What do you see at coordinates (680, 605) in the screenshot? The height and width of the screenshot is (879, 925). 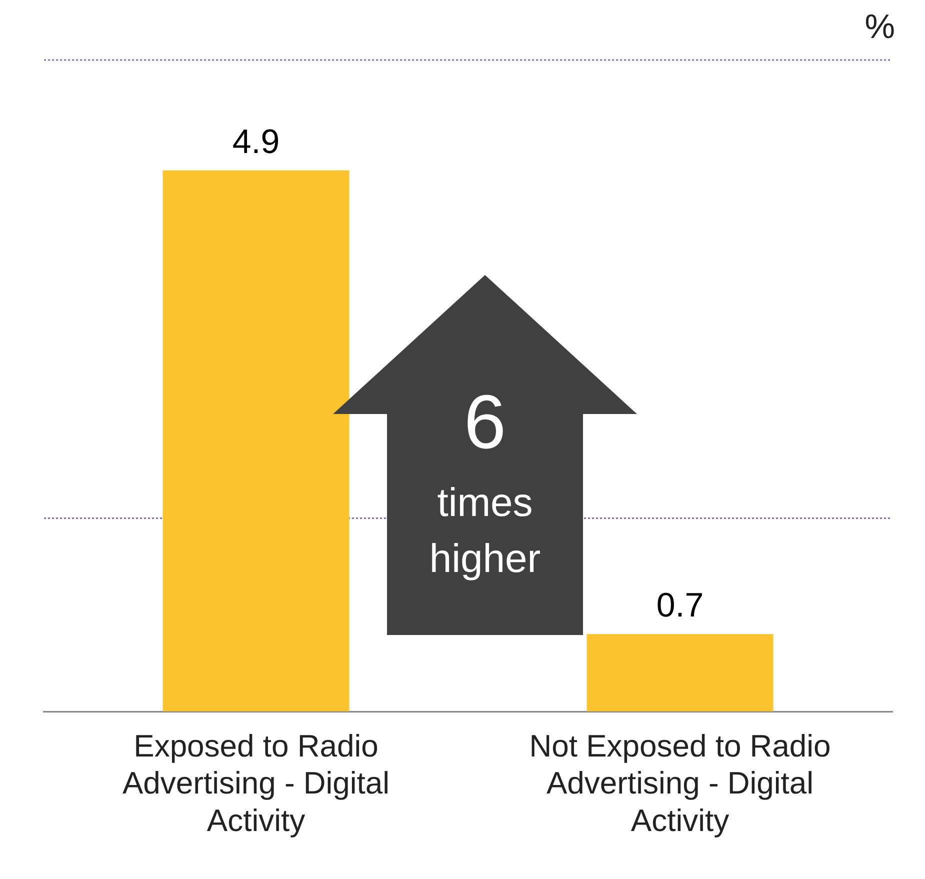 I see `data-label: 0.7` at bounding box center [680, 605].